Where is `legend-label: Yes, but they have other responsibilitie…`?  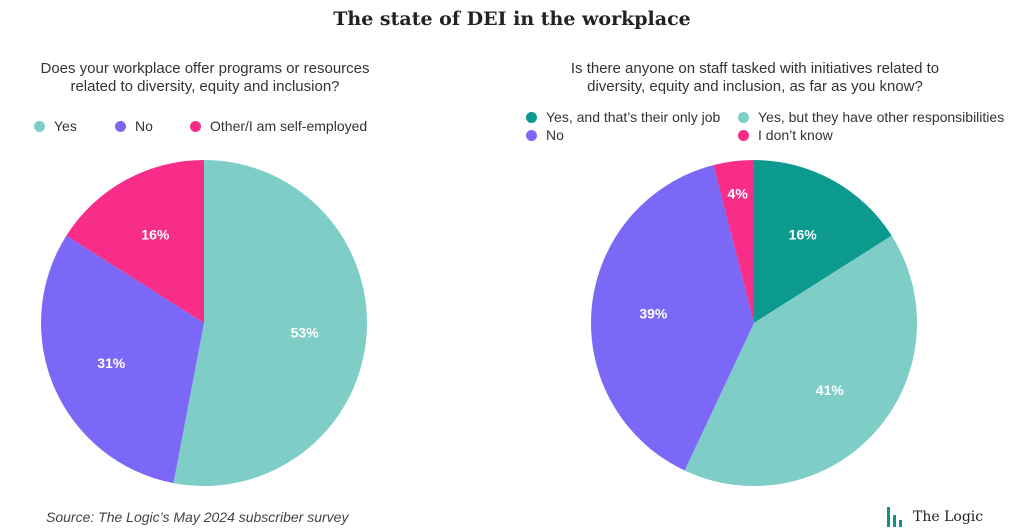
legend-label: Yes, but they have other responsibilitie… is located at coordinates (881, 117).